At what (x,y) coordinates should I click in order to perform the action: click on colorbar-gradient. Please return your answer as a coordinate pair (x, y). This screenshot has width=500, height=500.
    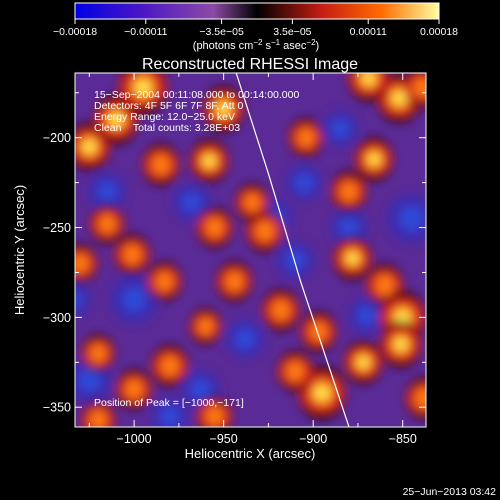
    Looking at the image, I should click on (257, 11).